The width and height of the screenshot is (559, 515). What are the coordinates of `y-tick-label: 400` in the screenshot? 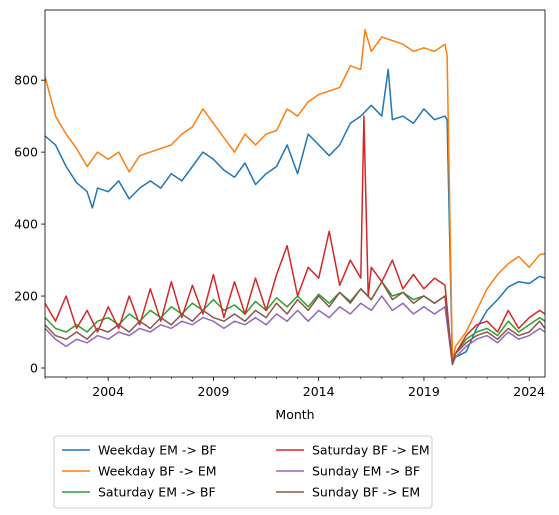 It's located at (26, 224).